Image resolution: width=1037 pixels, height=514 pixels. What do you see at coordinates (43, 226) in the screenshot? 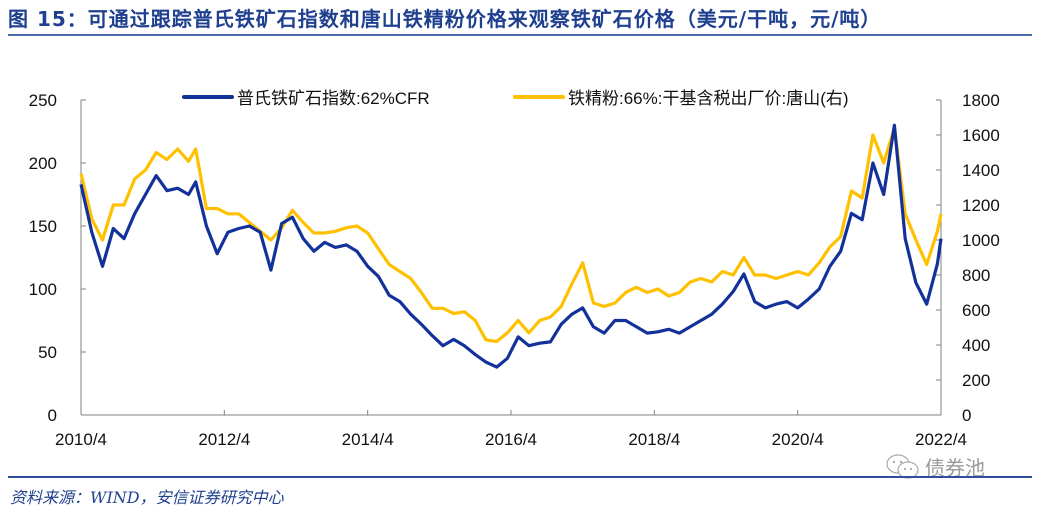
I see `left-y-tick-label: 150` at bounding box center [43, 226].